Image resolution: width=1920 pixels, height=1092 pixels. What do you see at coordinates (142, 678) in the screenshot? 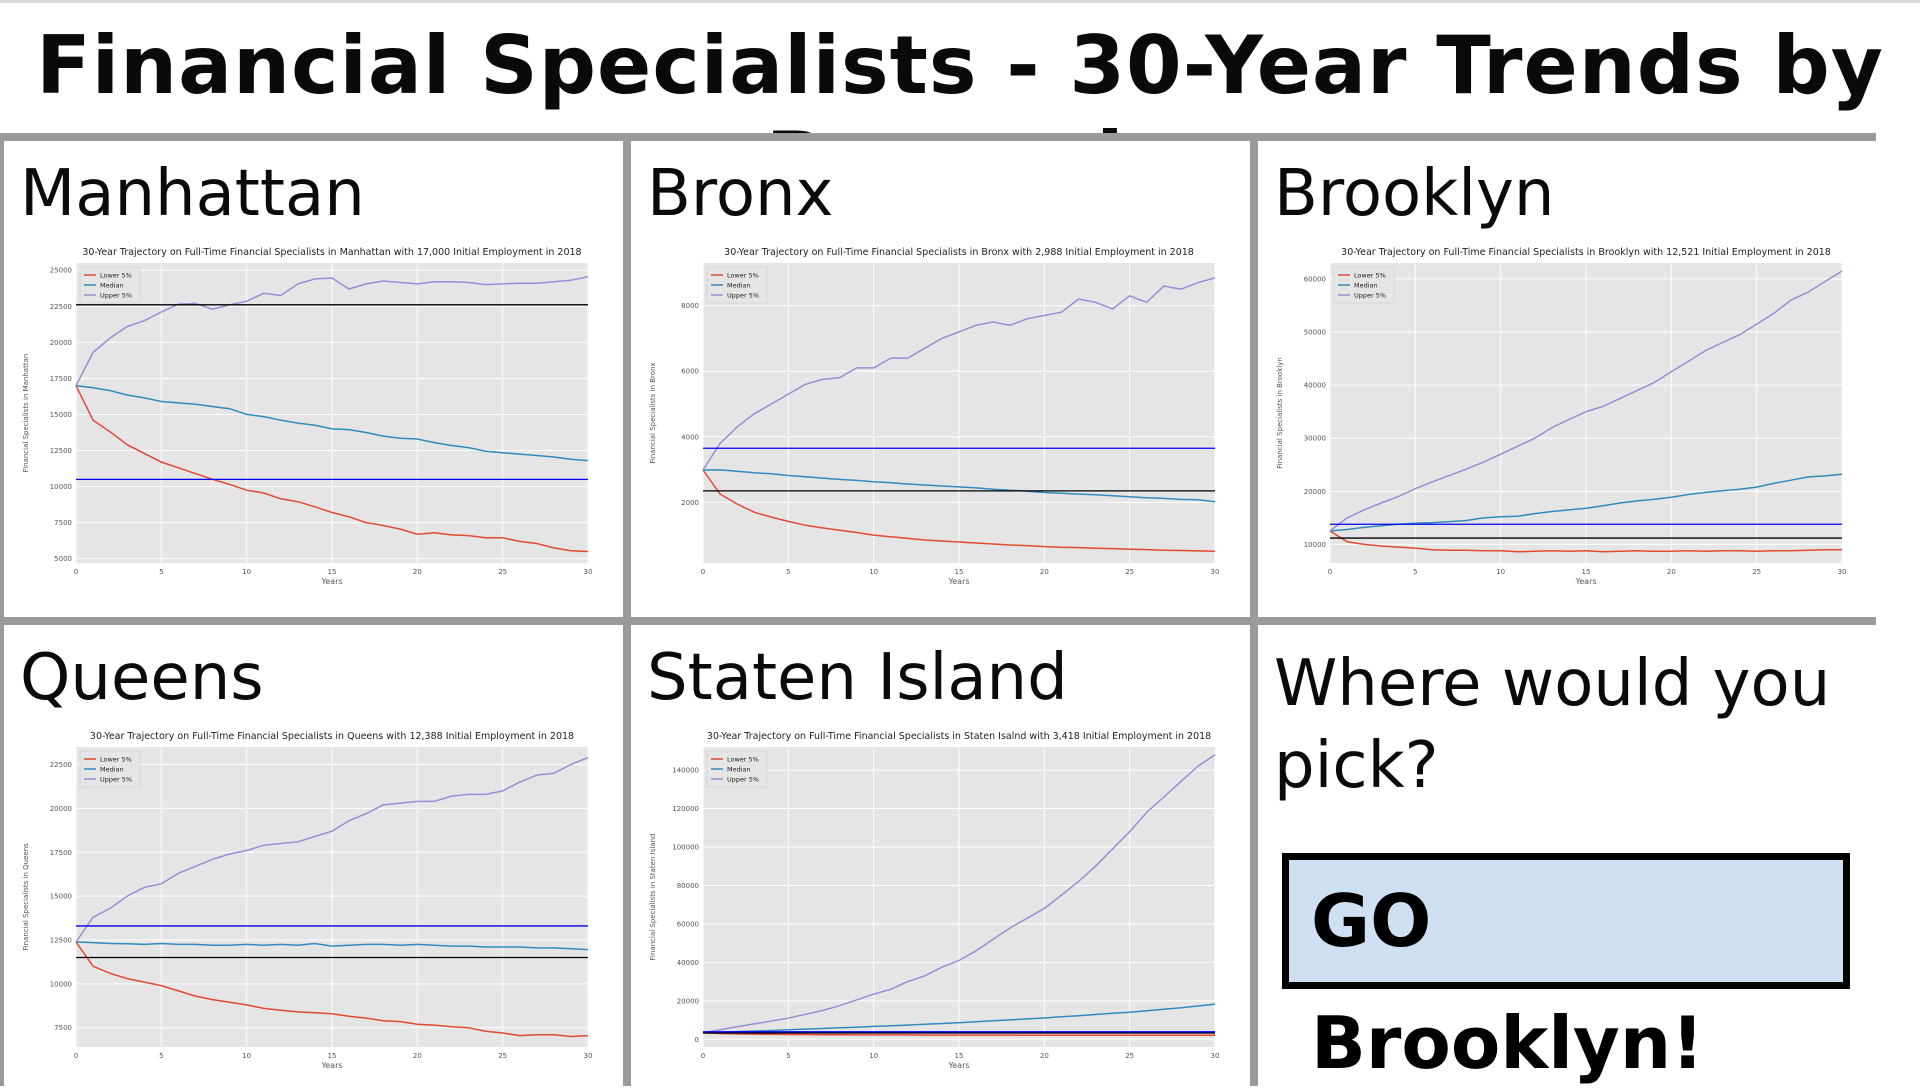
I see `borough-label: Queens` at bounding box center [142, 678].